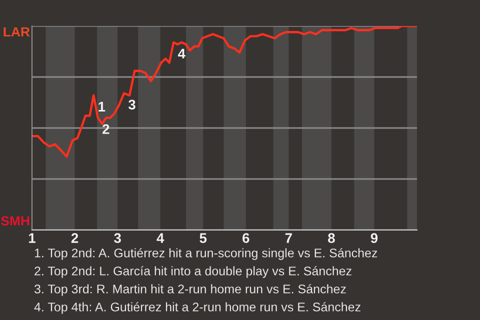 Image resolution: width=480 pixels, height=320 pixels. I want to click on text: 4. Top 4th: A. Gutiérrez hit a 2-run home run vs E. Sánchez, so click(197, 308).